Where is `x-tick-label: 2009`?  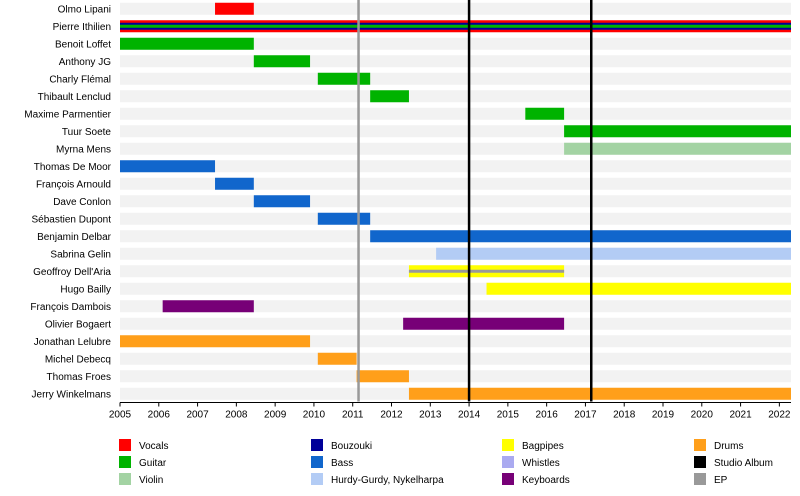 x-tick-label: 2009 is located at coordinates (275, 415).